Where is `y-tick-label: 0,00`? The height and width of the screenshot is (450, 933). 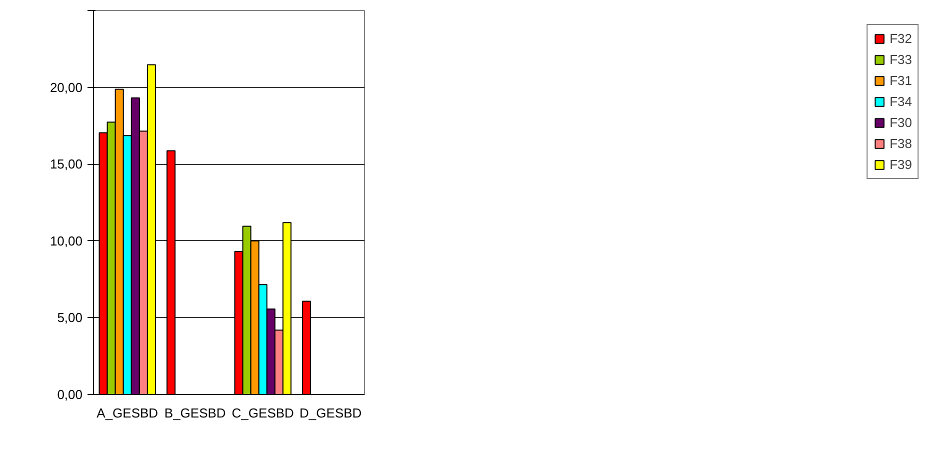
y-tick-label: 0,00 is located at coordinates (70, 394).